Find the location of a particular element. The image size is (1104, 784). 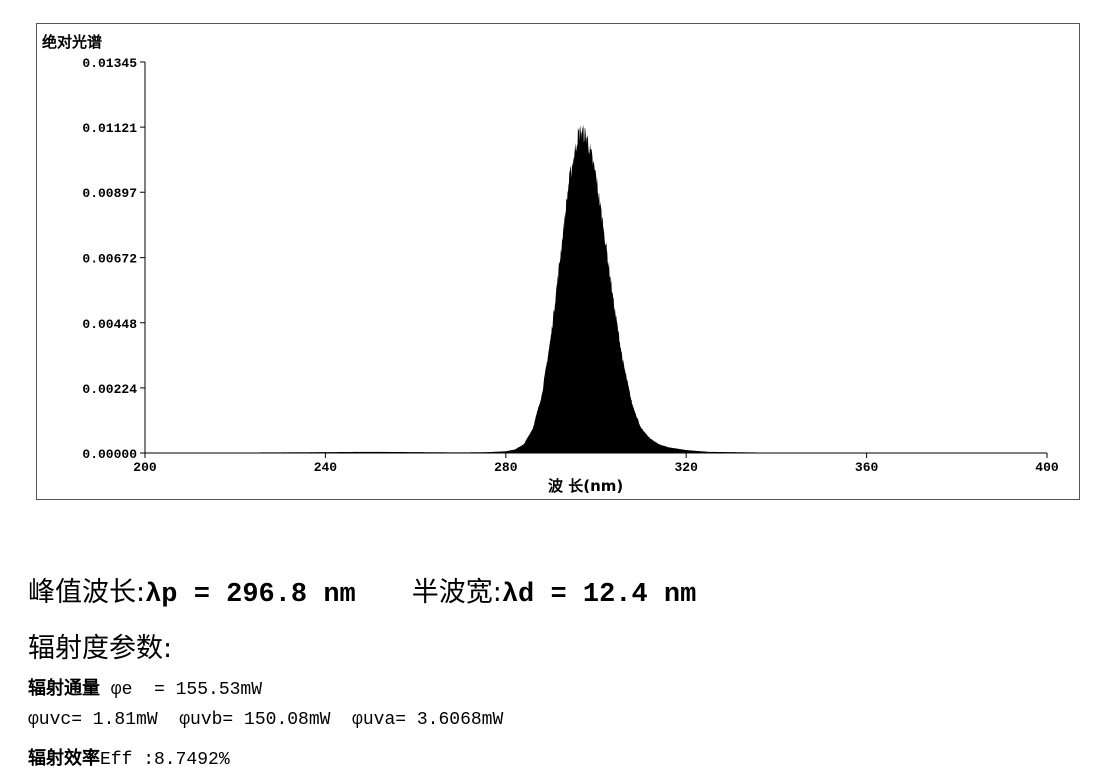

y-tick-label: 0.00448 is located at coordinates (109, 324).